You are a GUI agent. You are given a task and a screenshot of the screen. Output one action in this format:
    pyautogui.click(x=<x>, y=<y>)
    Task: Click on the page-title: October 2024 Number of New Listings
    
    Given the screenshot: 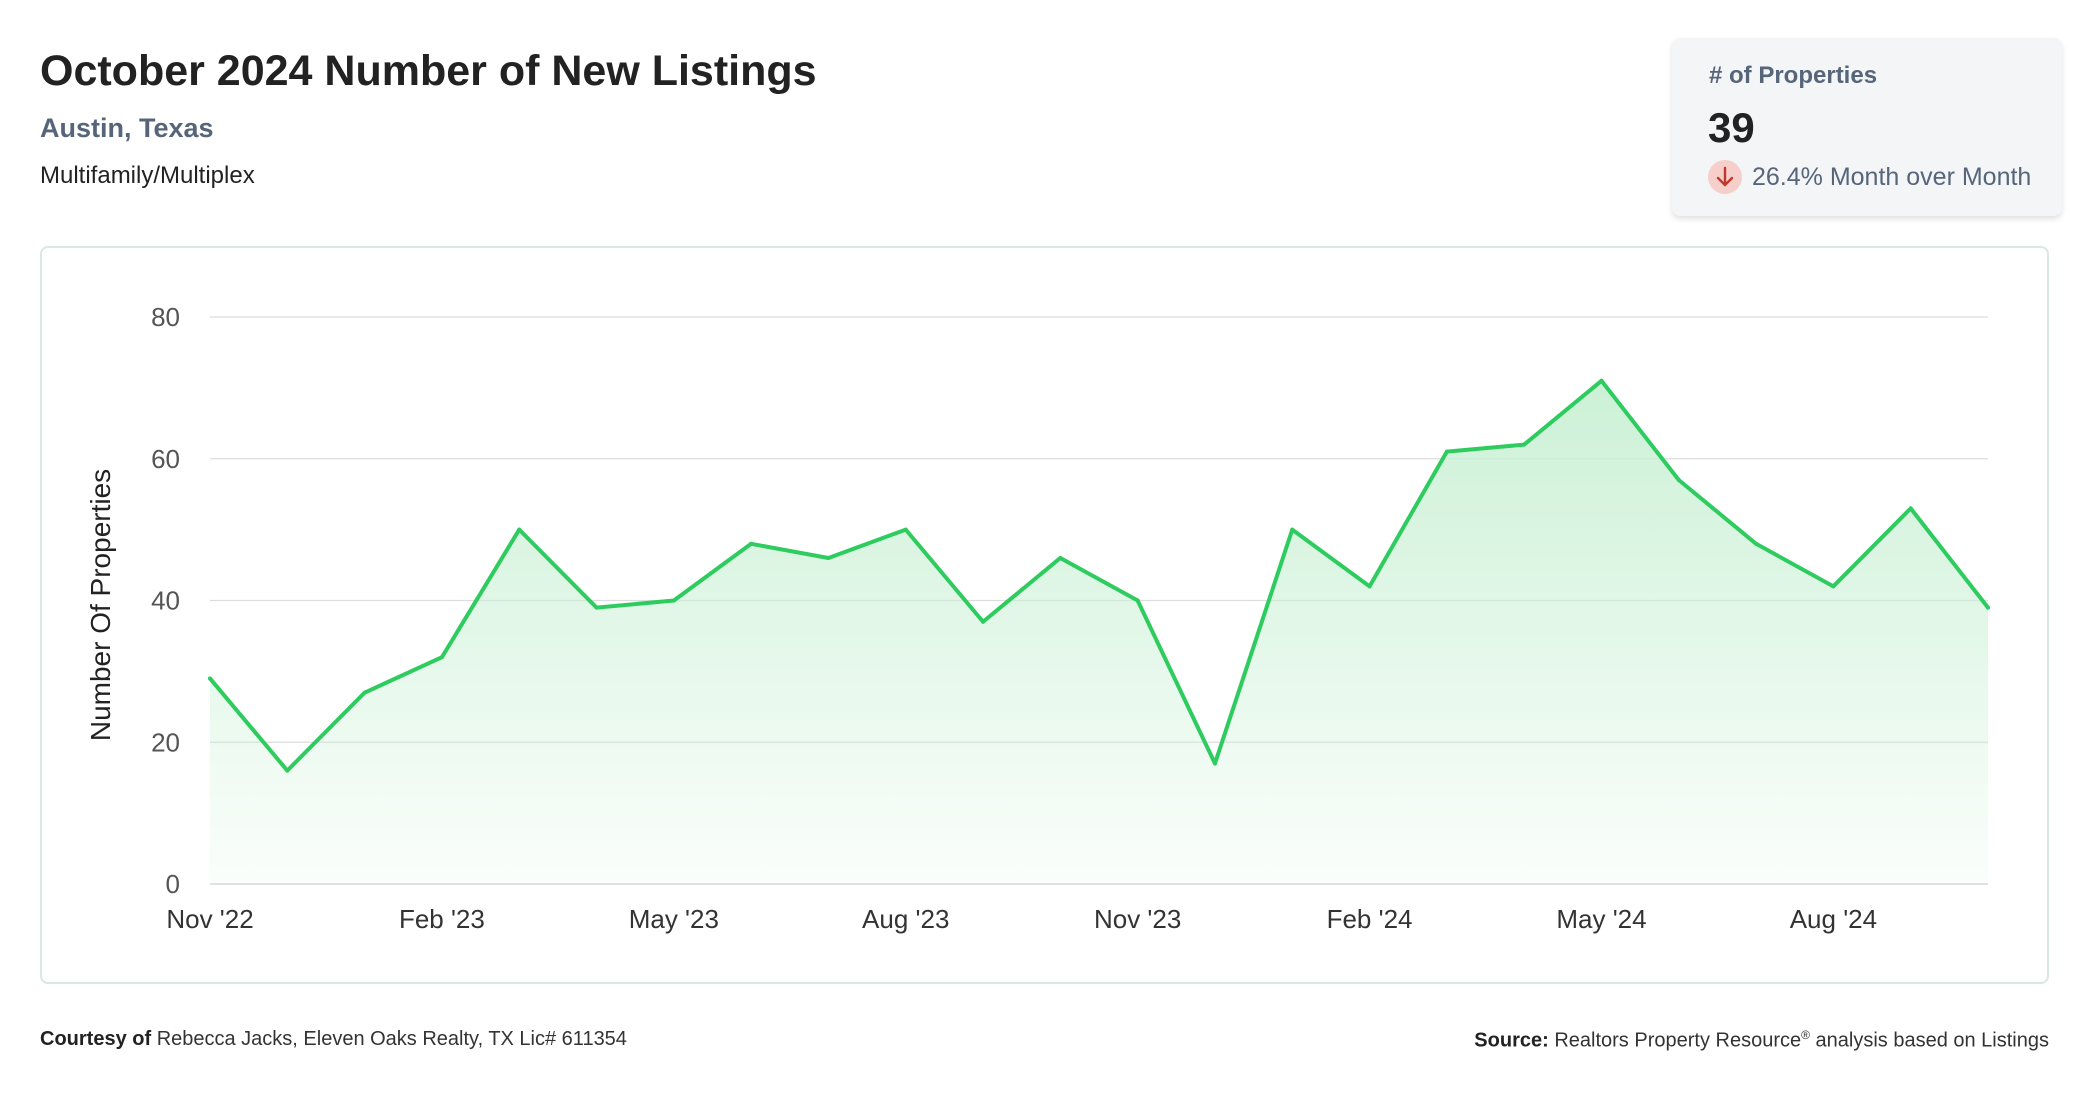 What is the action you would take?
    pyautogui.click(x=428, y=71)
    